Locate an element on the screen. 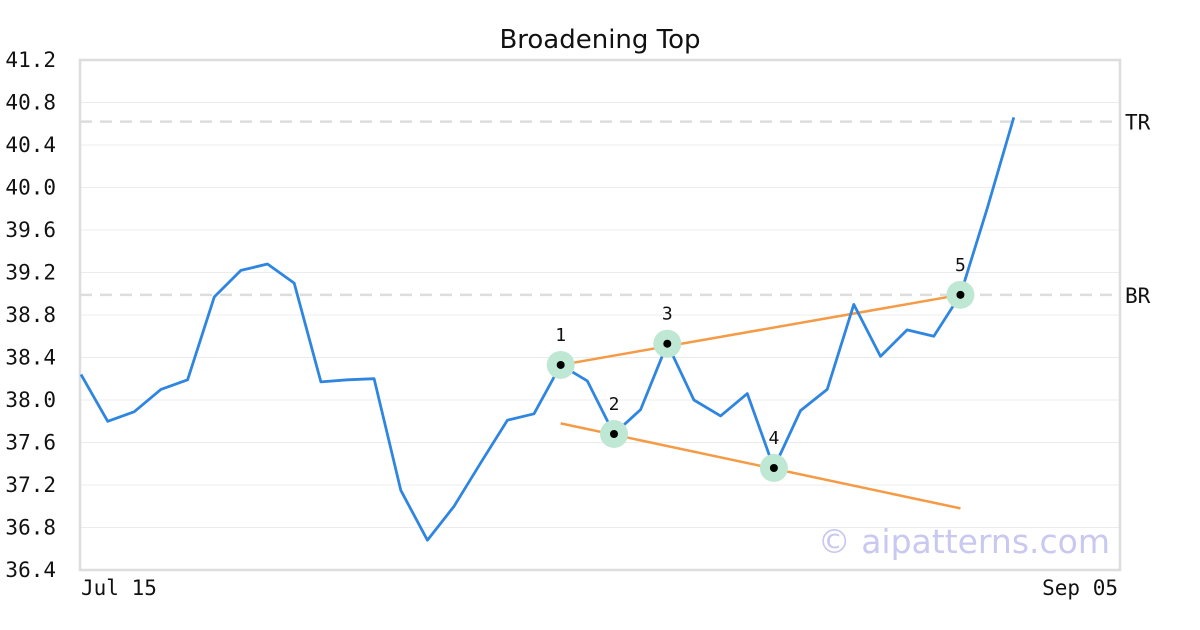 The image size is (1200, 630). y-tick-label: 40.4 is located at coordinates (30, 145).